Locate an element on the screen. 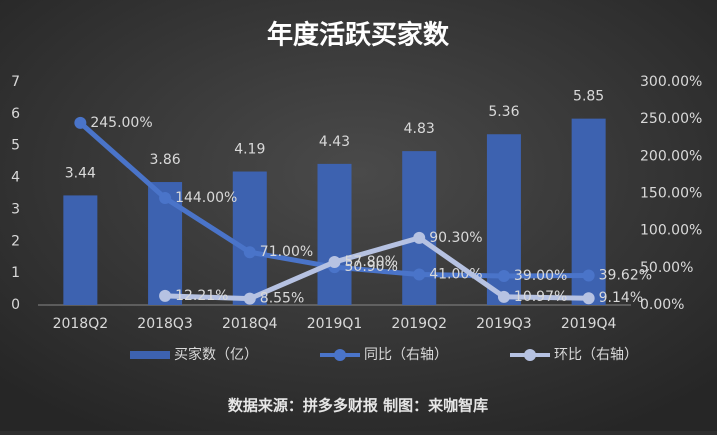  x-tick-label: 2019Q2 is located at coordinates (419, 324).